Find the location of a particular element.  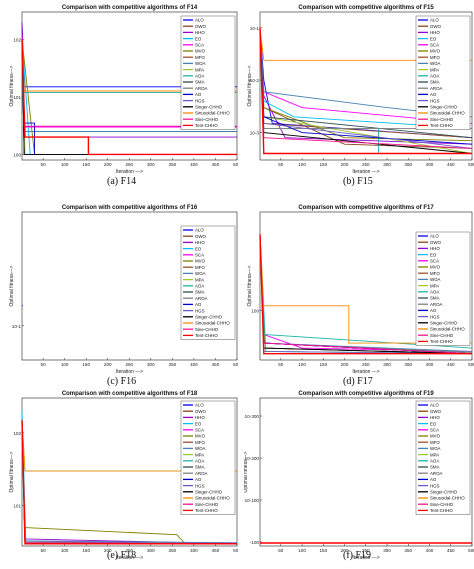

x-tick-label: 300 is located at coordinates (387, 164).